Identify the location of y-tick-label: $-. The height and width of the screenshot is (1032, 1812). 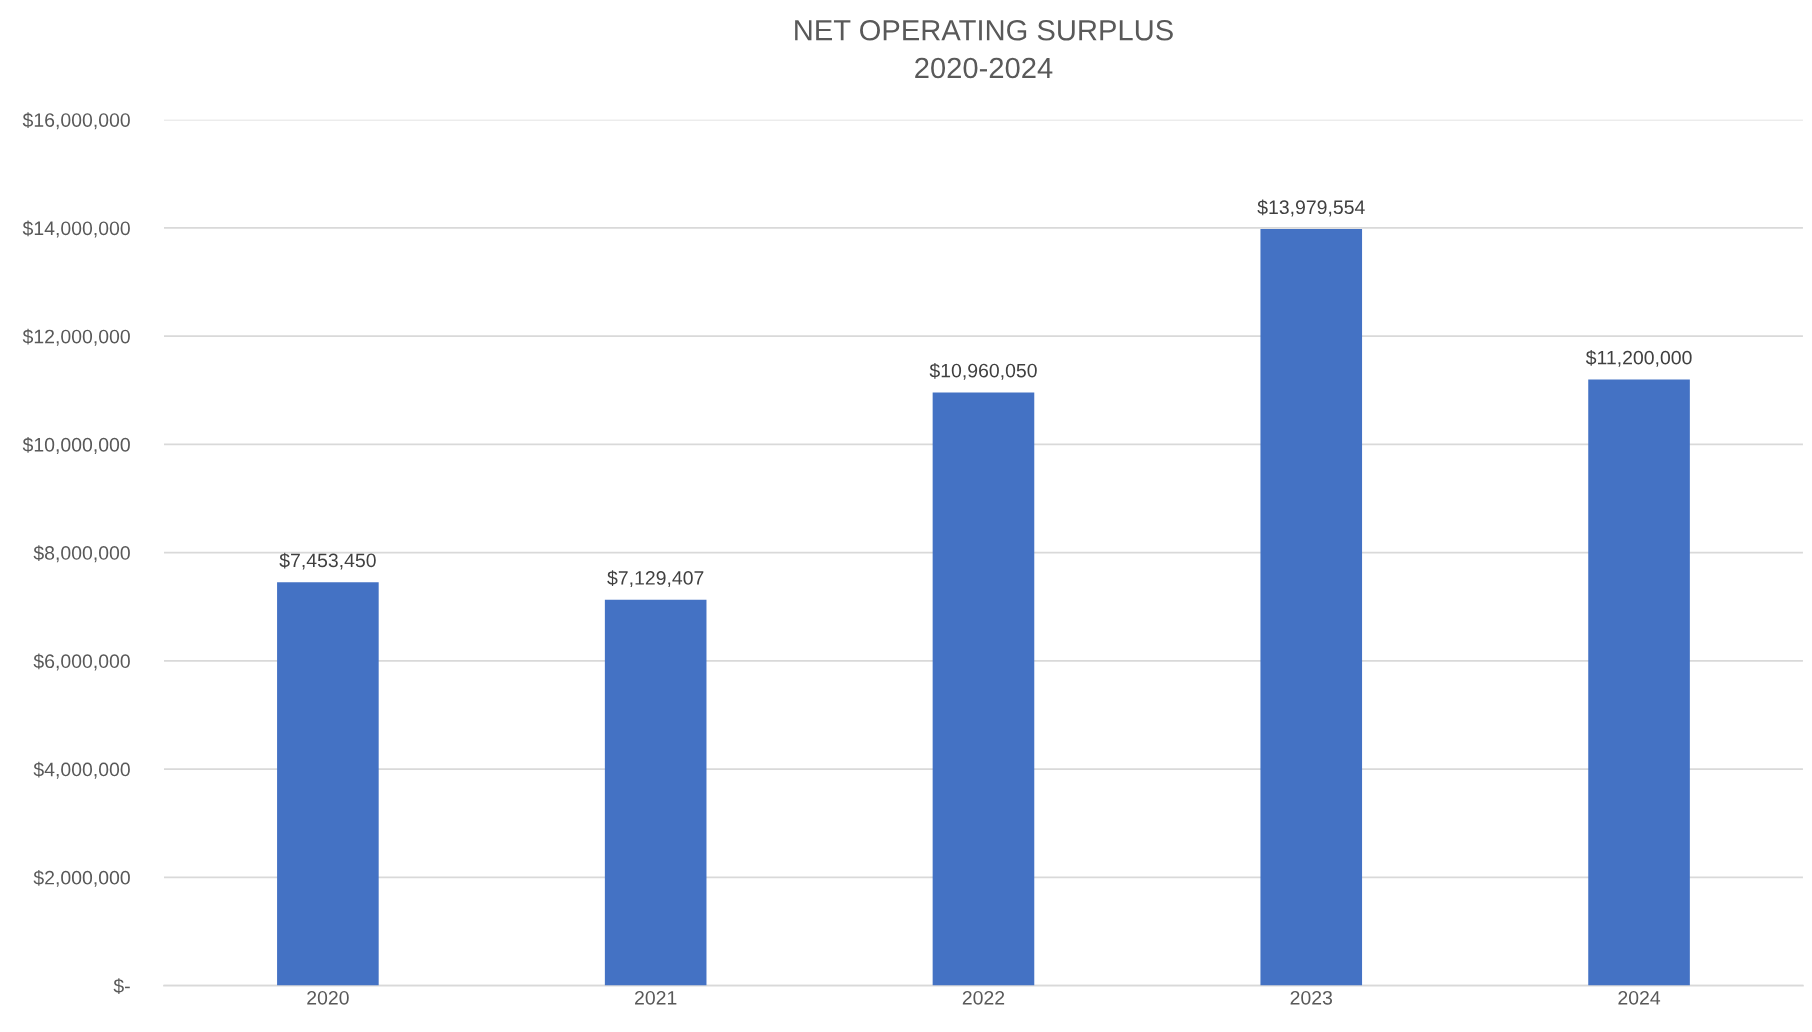
(121, 986).